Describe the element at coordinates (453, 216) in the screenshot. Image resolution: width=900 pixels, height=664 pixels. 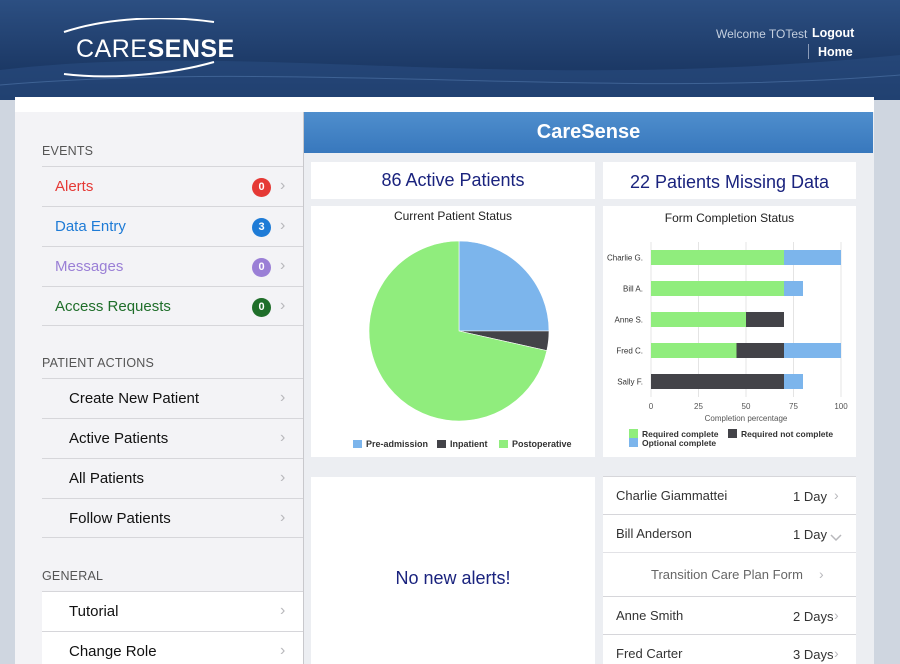
I see `chart-title: Current Patient Status` at that location.